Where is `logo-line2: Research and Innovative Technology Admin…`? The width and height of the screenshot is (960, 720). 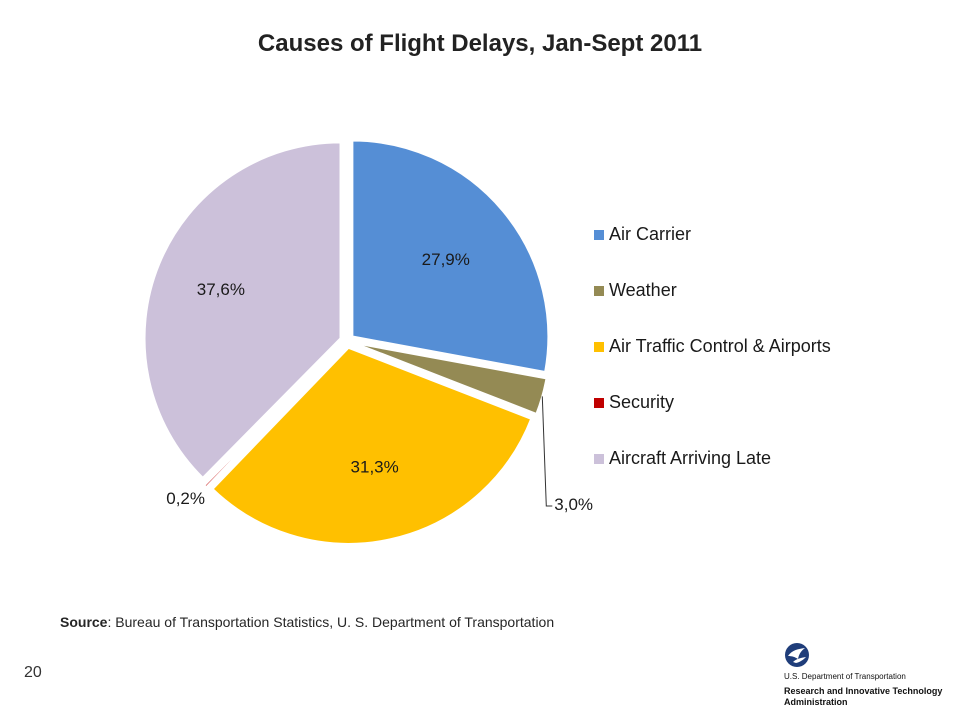
logo-line2: Research and Innovative Technology Admin… is located at coordinates (863, 696).